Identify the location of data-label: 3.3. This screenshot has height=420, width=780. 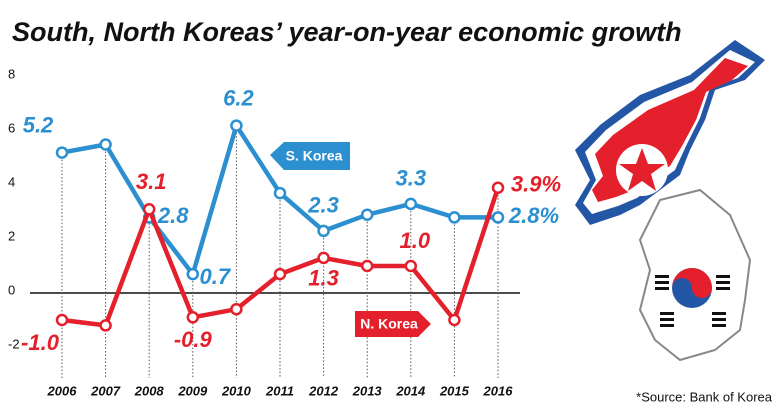
(411, 178).